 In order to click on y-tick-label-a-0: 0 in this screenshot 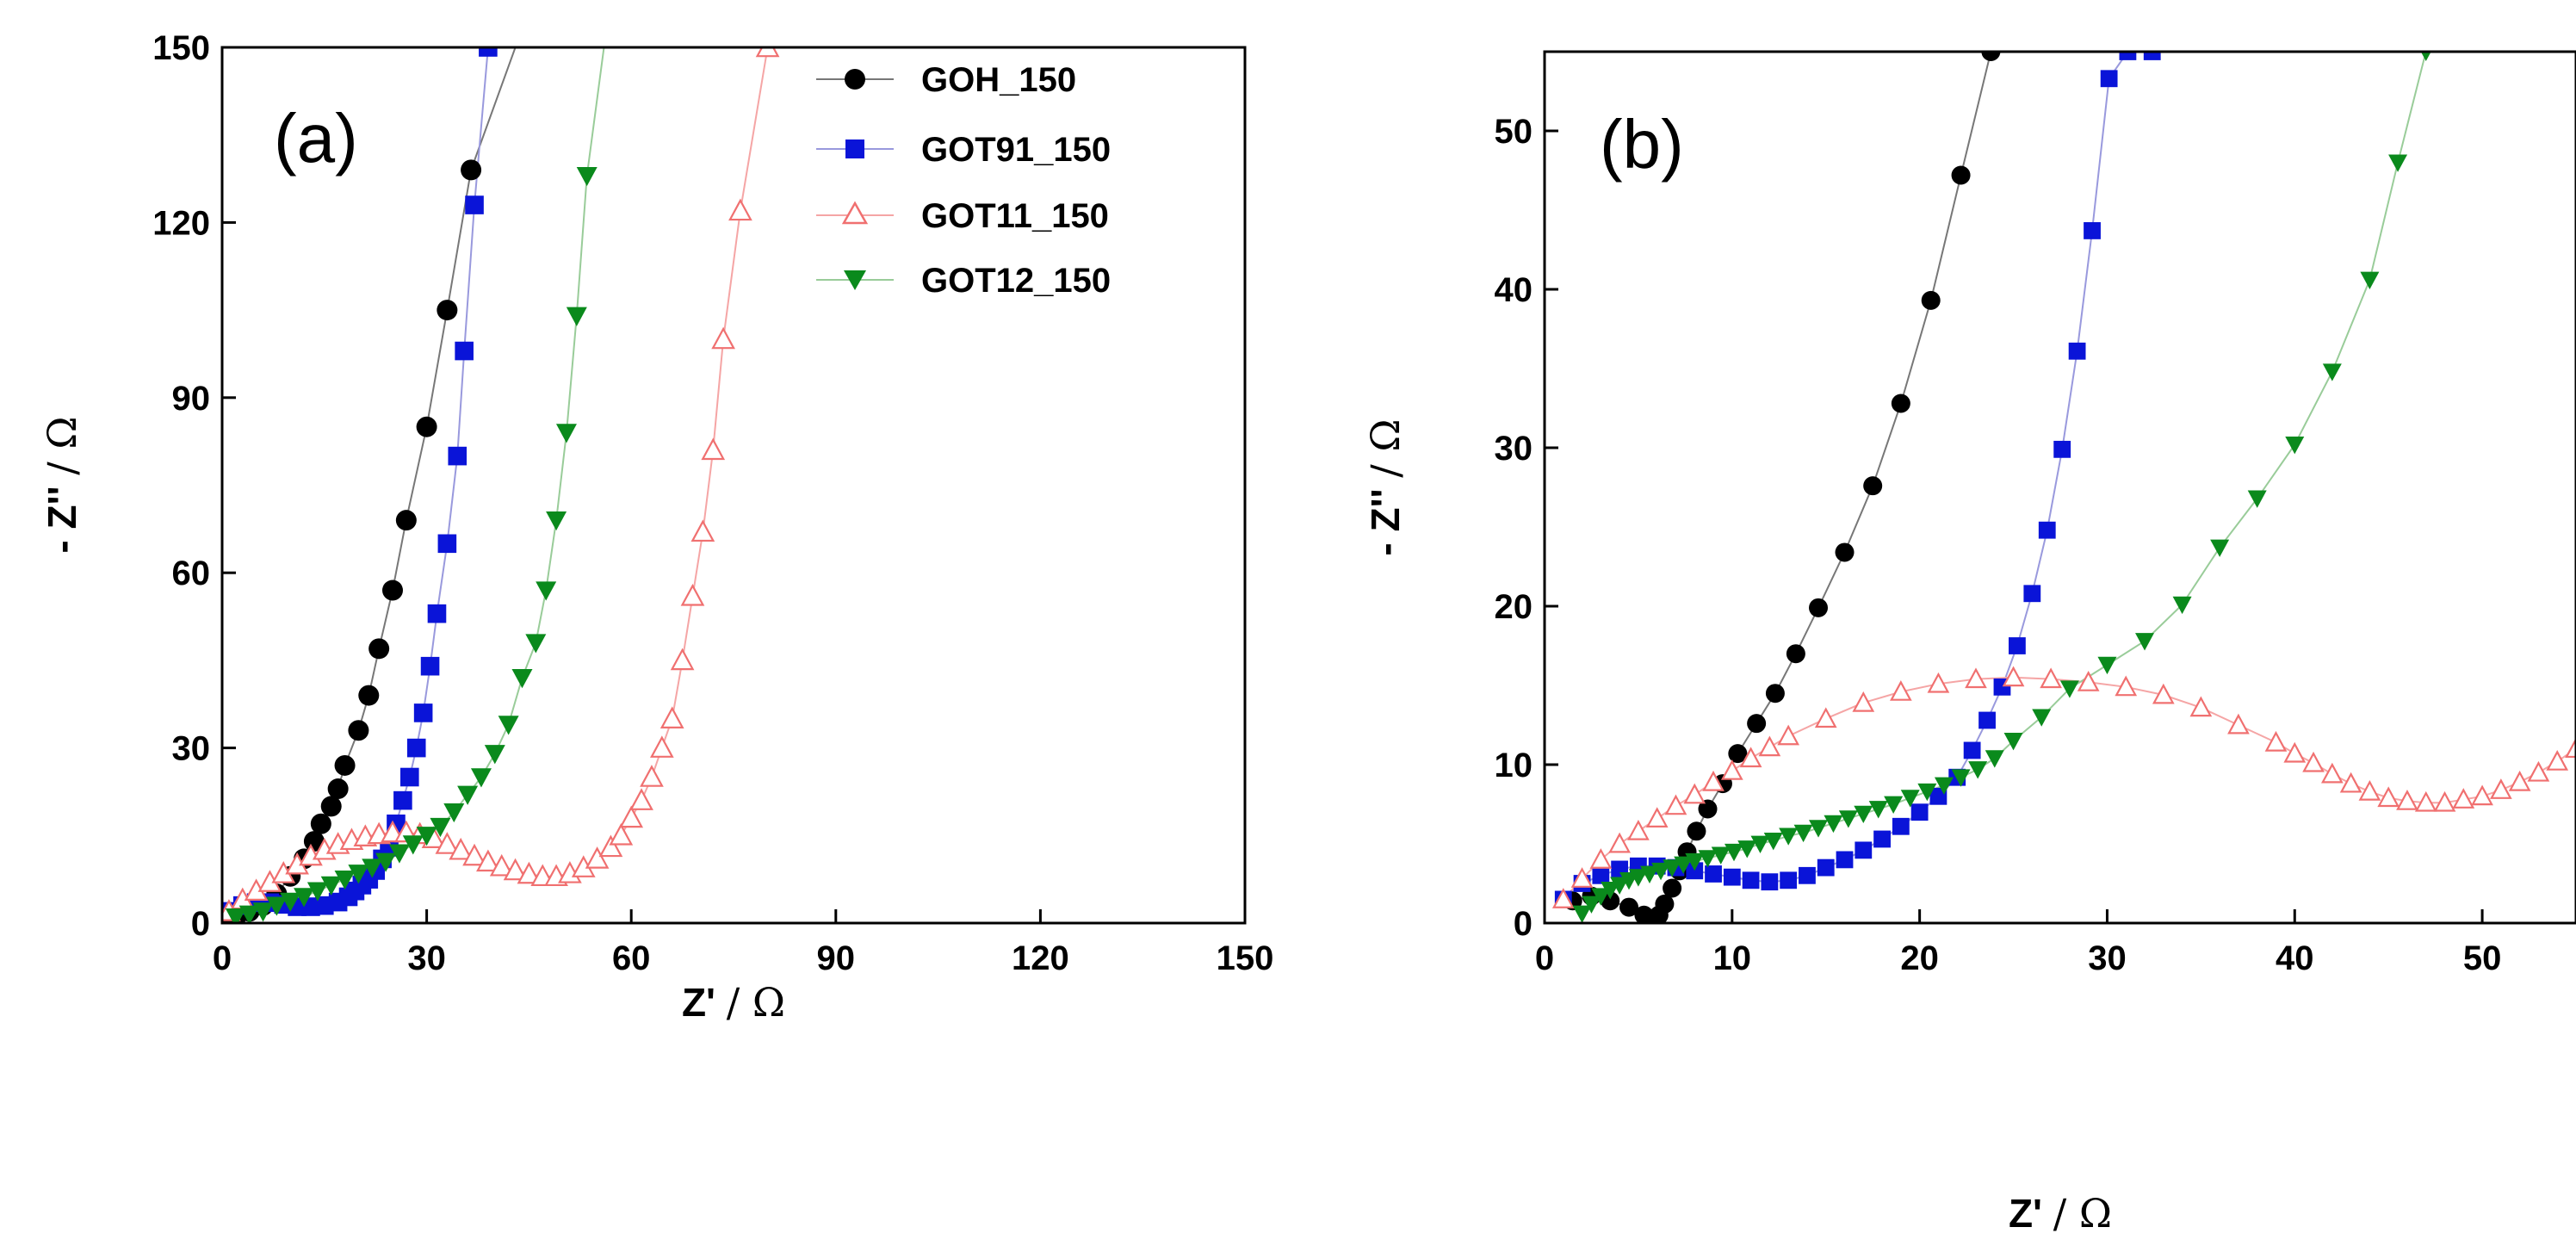, I will do `click(200, 924)`.